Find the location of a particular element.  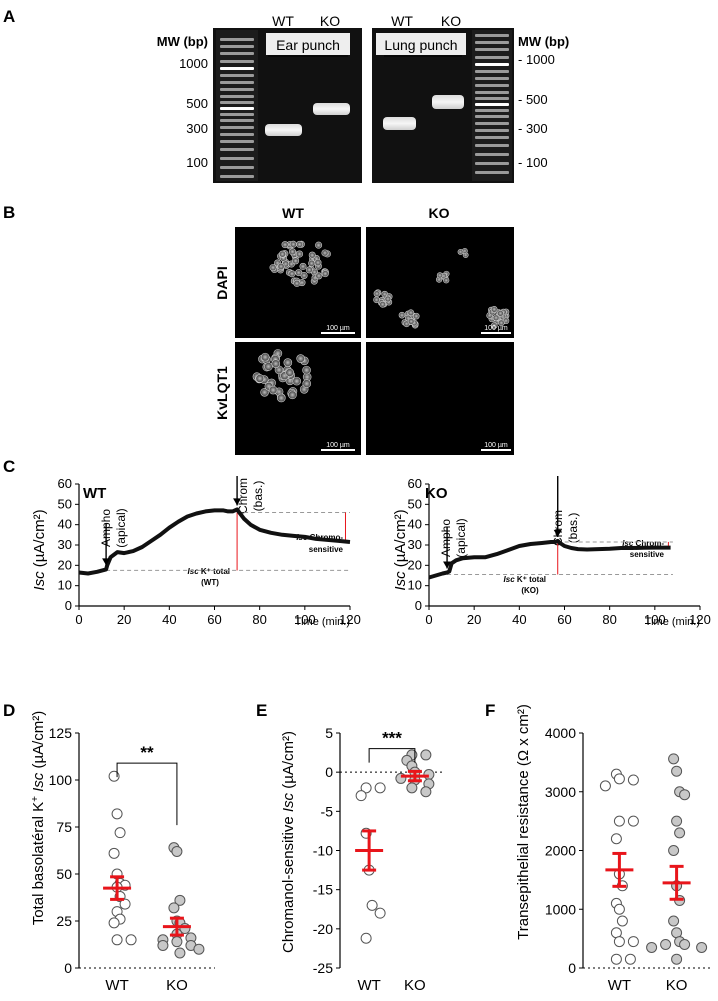

annotation-k-total-group: (WT) is located at coordinates (210, 582).